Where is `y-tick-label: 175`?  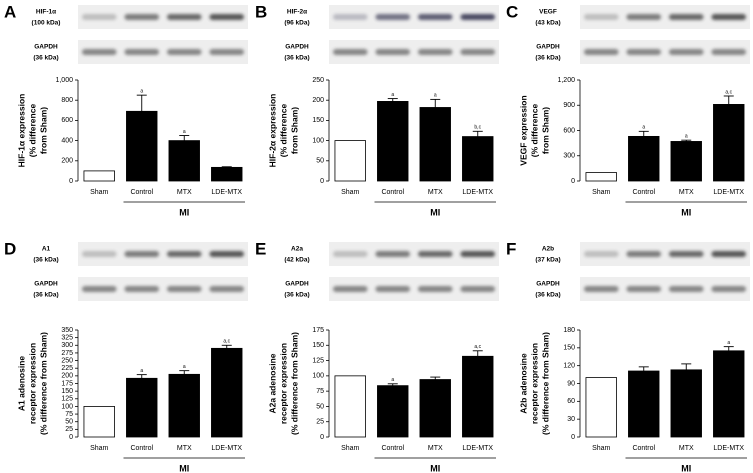
y-tick-label: 175 is located at coordinates (318, 330).